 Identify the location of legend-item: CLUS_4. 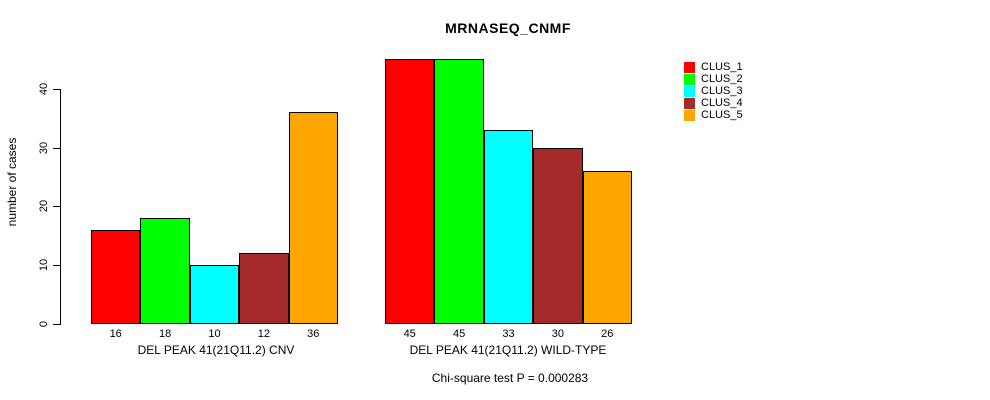
(713, 103).